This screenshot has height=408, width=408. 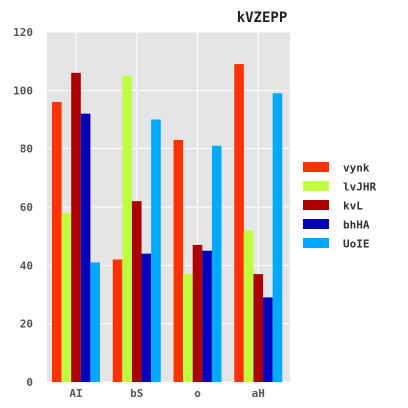 I want to click on bar-lvjhr-ah, so click(x=248, y=306).